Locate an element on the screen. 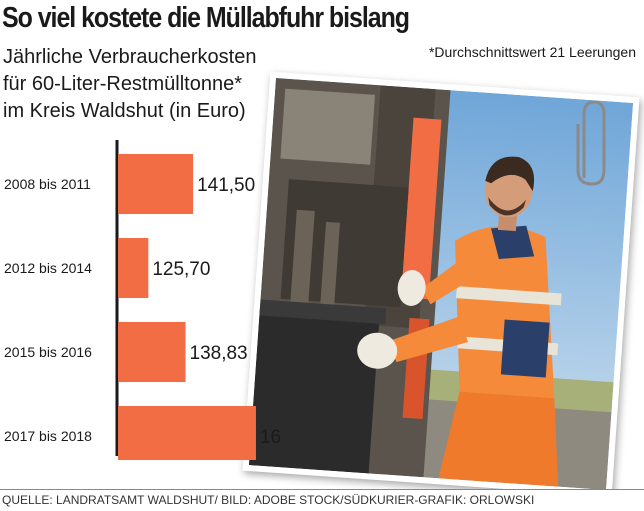  value-label-1: 141,50 is located at coordinates (226, 185).